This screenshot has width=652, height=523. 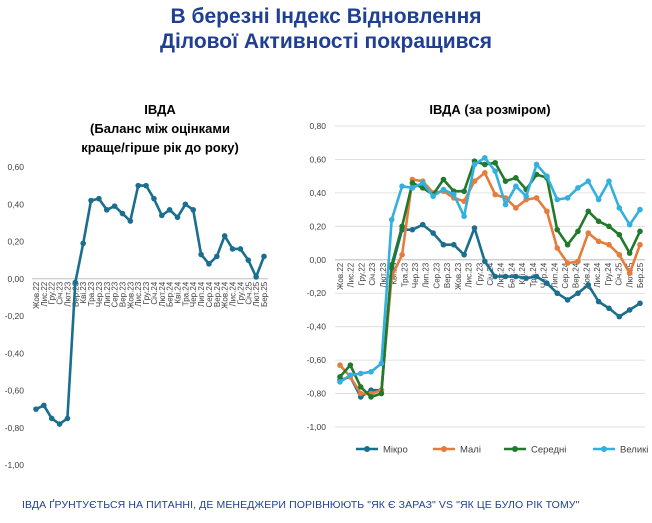 I want to click on right-chart-y-tick-label: 0,80, so click(x=317, y=126).